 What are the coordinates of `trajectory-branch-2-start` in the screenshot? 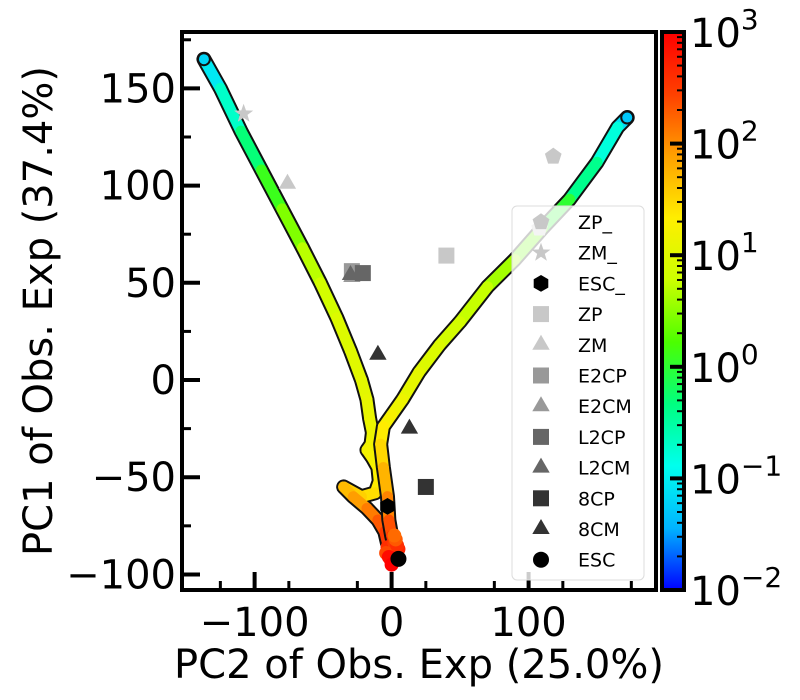 It's located at (627, 117).